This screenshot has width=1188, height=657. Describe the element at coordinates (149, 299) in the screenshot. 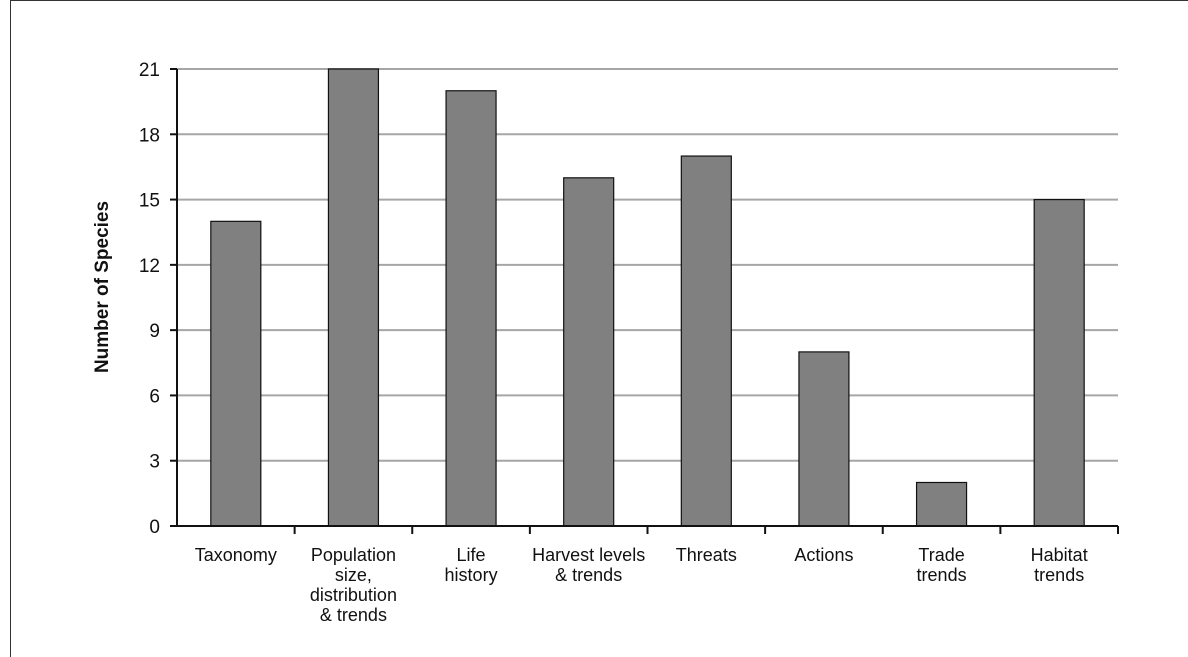

I see `y-tick-labels: 0 3 6 9 12 15 18 21` at that location.